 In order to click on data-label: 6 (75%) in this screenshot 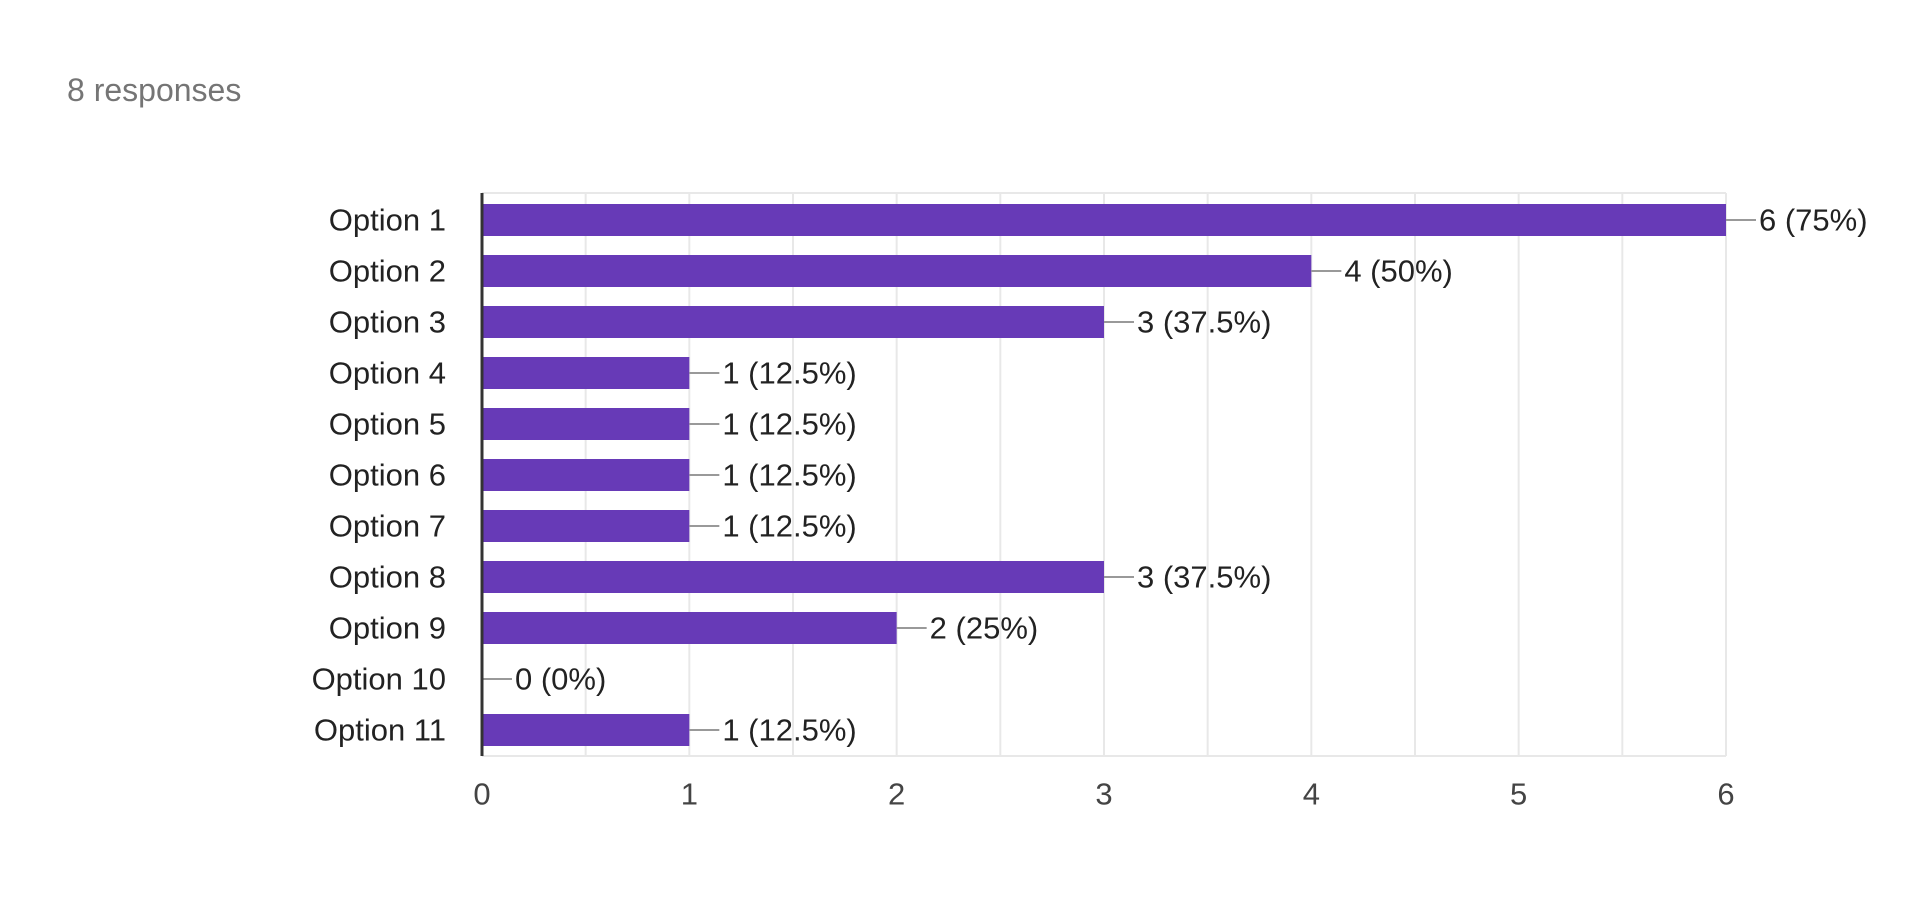, I will do `click(1813, 220)`.